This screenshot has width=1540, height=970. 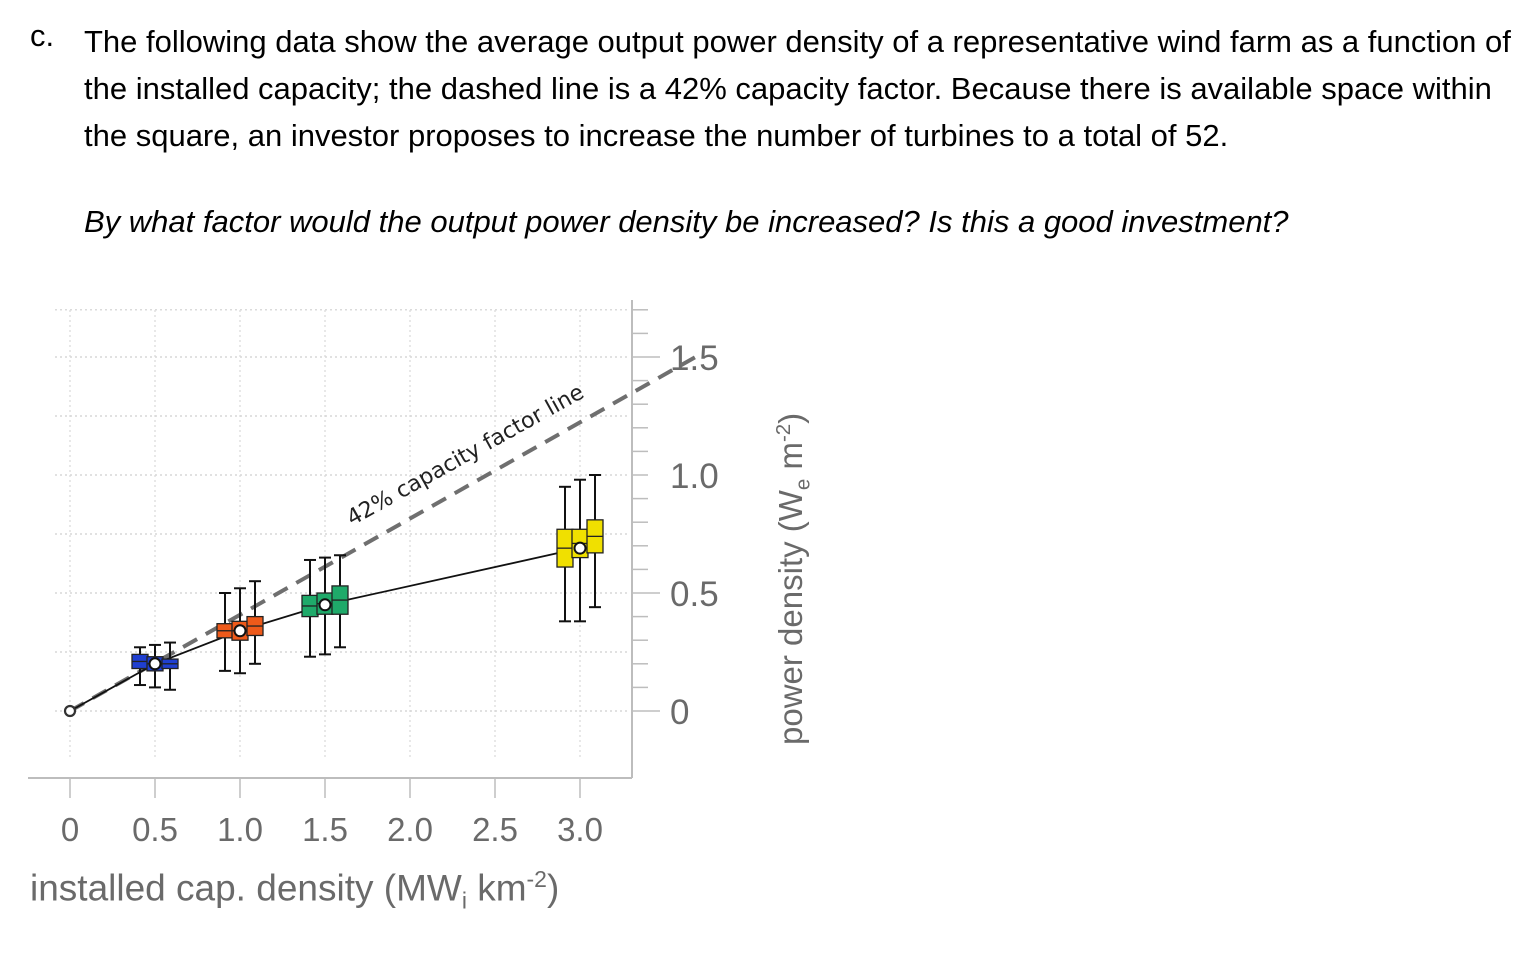 I want to click on x-tick-label: 0.5, so click(x=155, y=829).